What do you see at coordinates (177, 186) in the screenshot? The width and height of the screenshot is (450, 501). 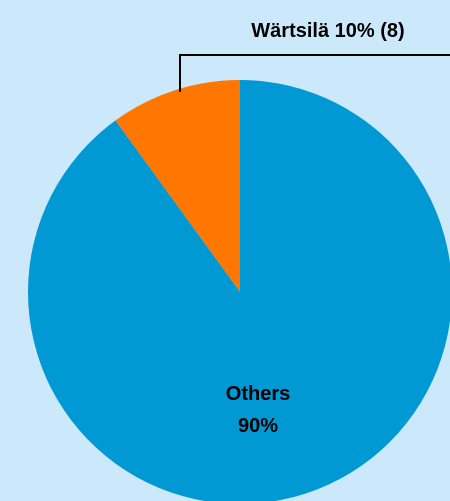 I see `pie-slice` at bounding box center [177, 186].